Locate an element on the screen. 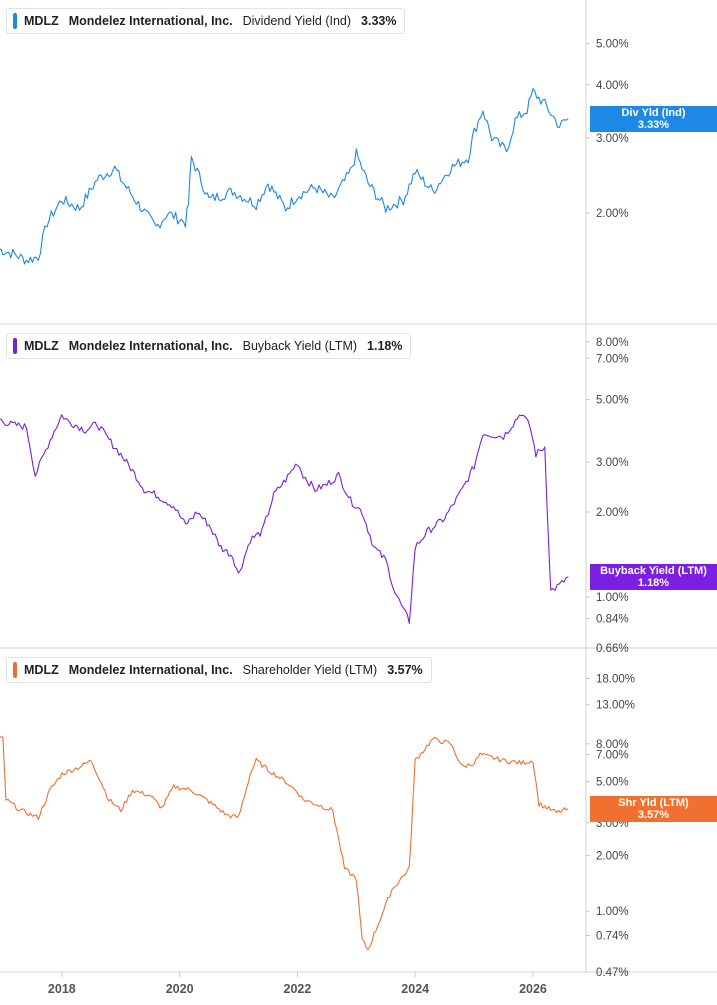 The width and height of the screenshot is (717, 1005). legend-value: 3.57% is located at coordinates (405, 670).